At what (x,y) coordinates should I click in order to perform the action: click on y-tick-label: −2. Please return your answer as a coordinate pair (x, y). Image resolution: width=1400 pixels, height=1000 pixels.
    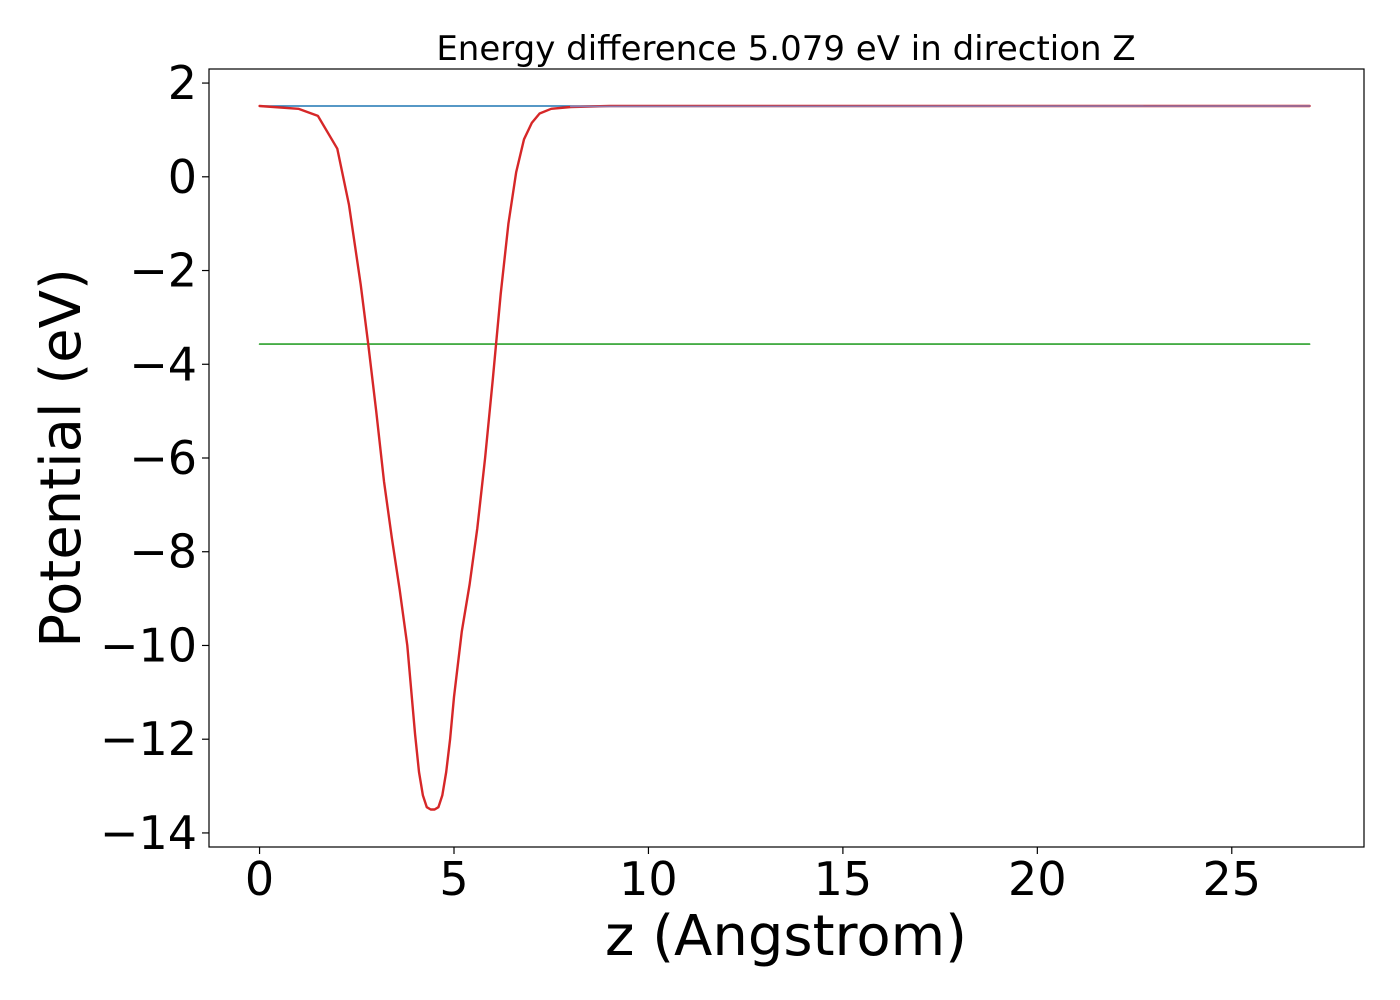
    Looking at the image, I should click on (163, 271).